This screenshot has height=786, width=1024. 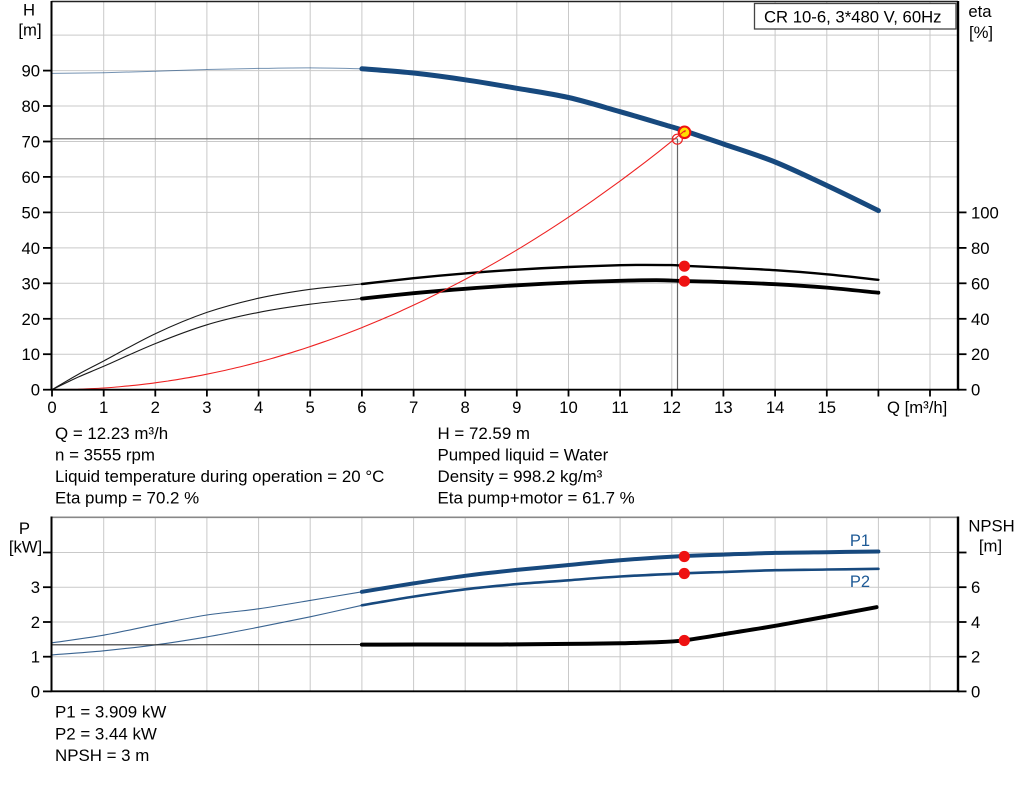 I want to click on svg-text: P1, so click(x=860, y=541).